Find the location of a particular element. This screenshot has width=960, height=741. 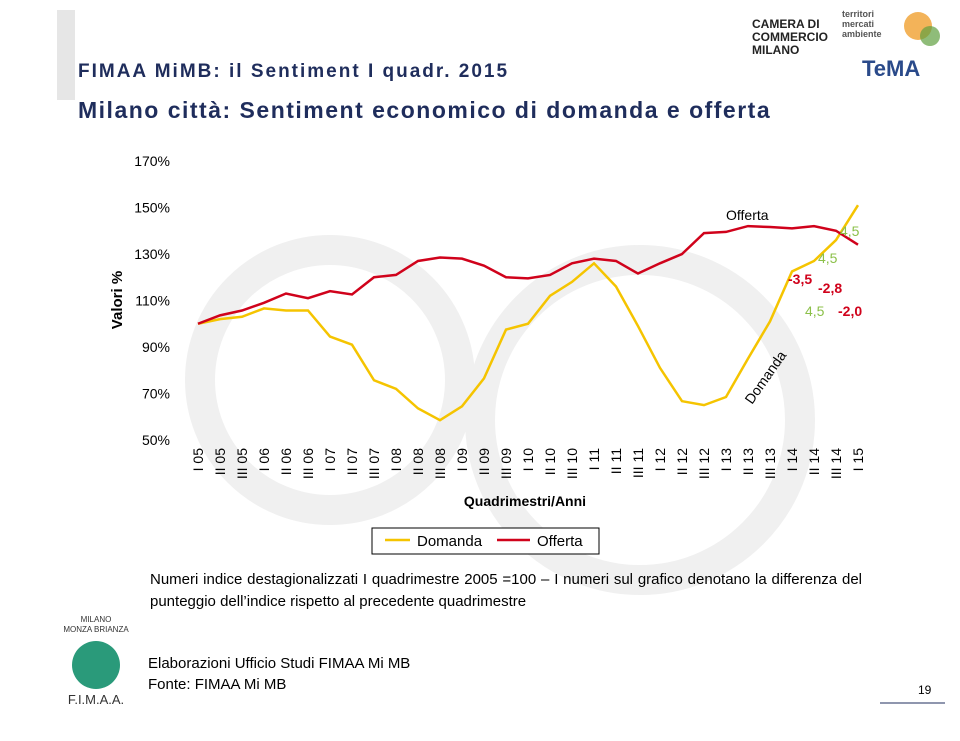

x-tick-label: II 09 is located at coordinates (484, 461).